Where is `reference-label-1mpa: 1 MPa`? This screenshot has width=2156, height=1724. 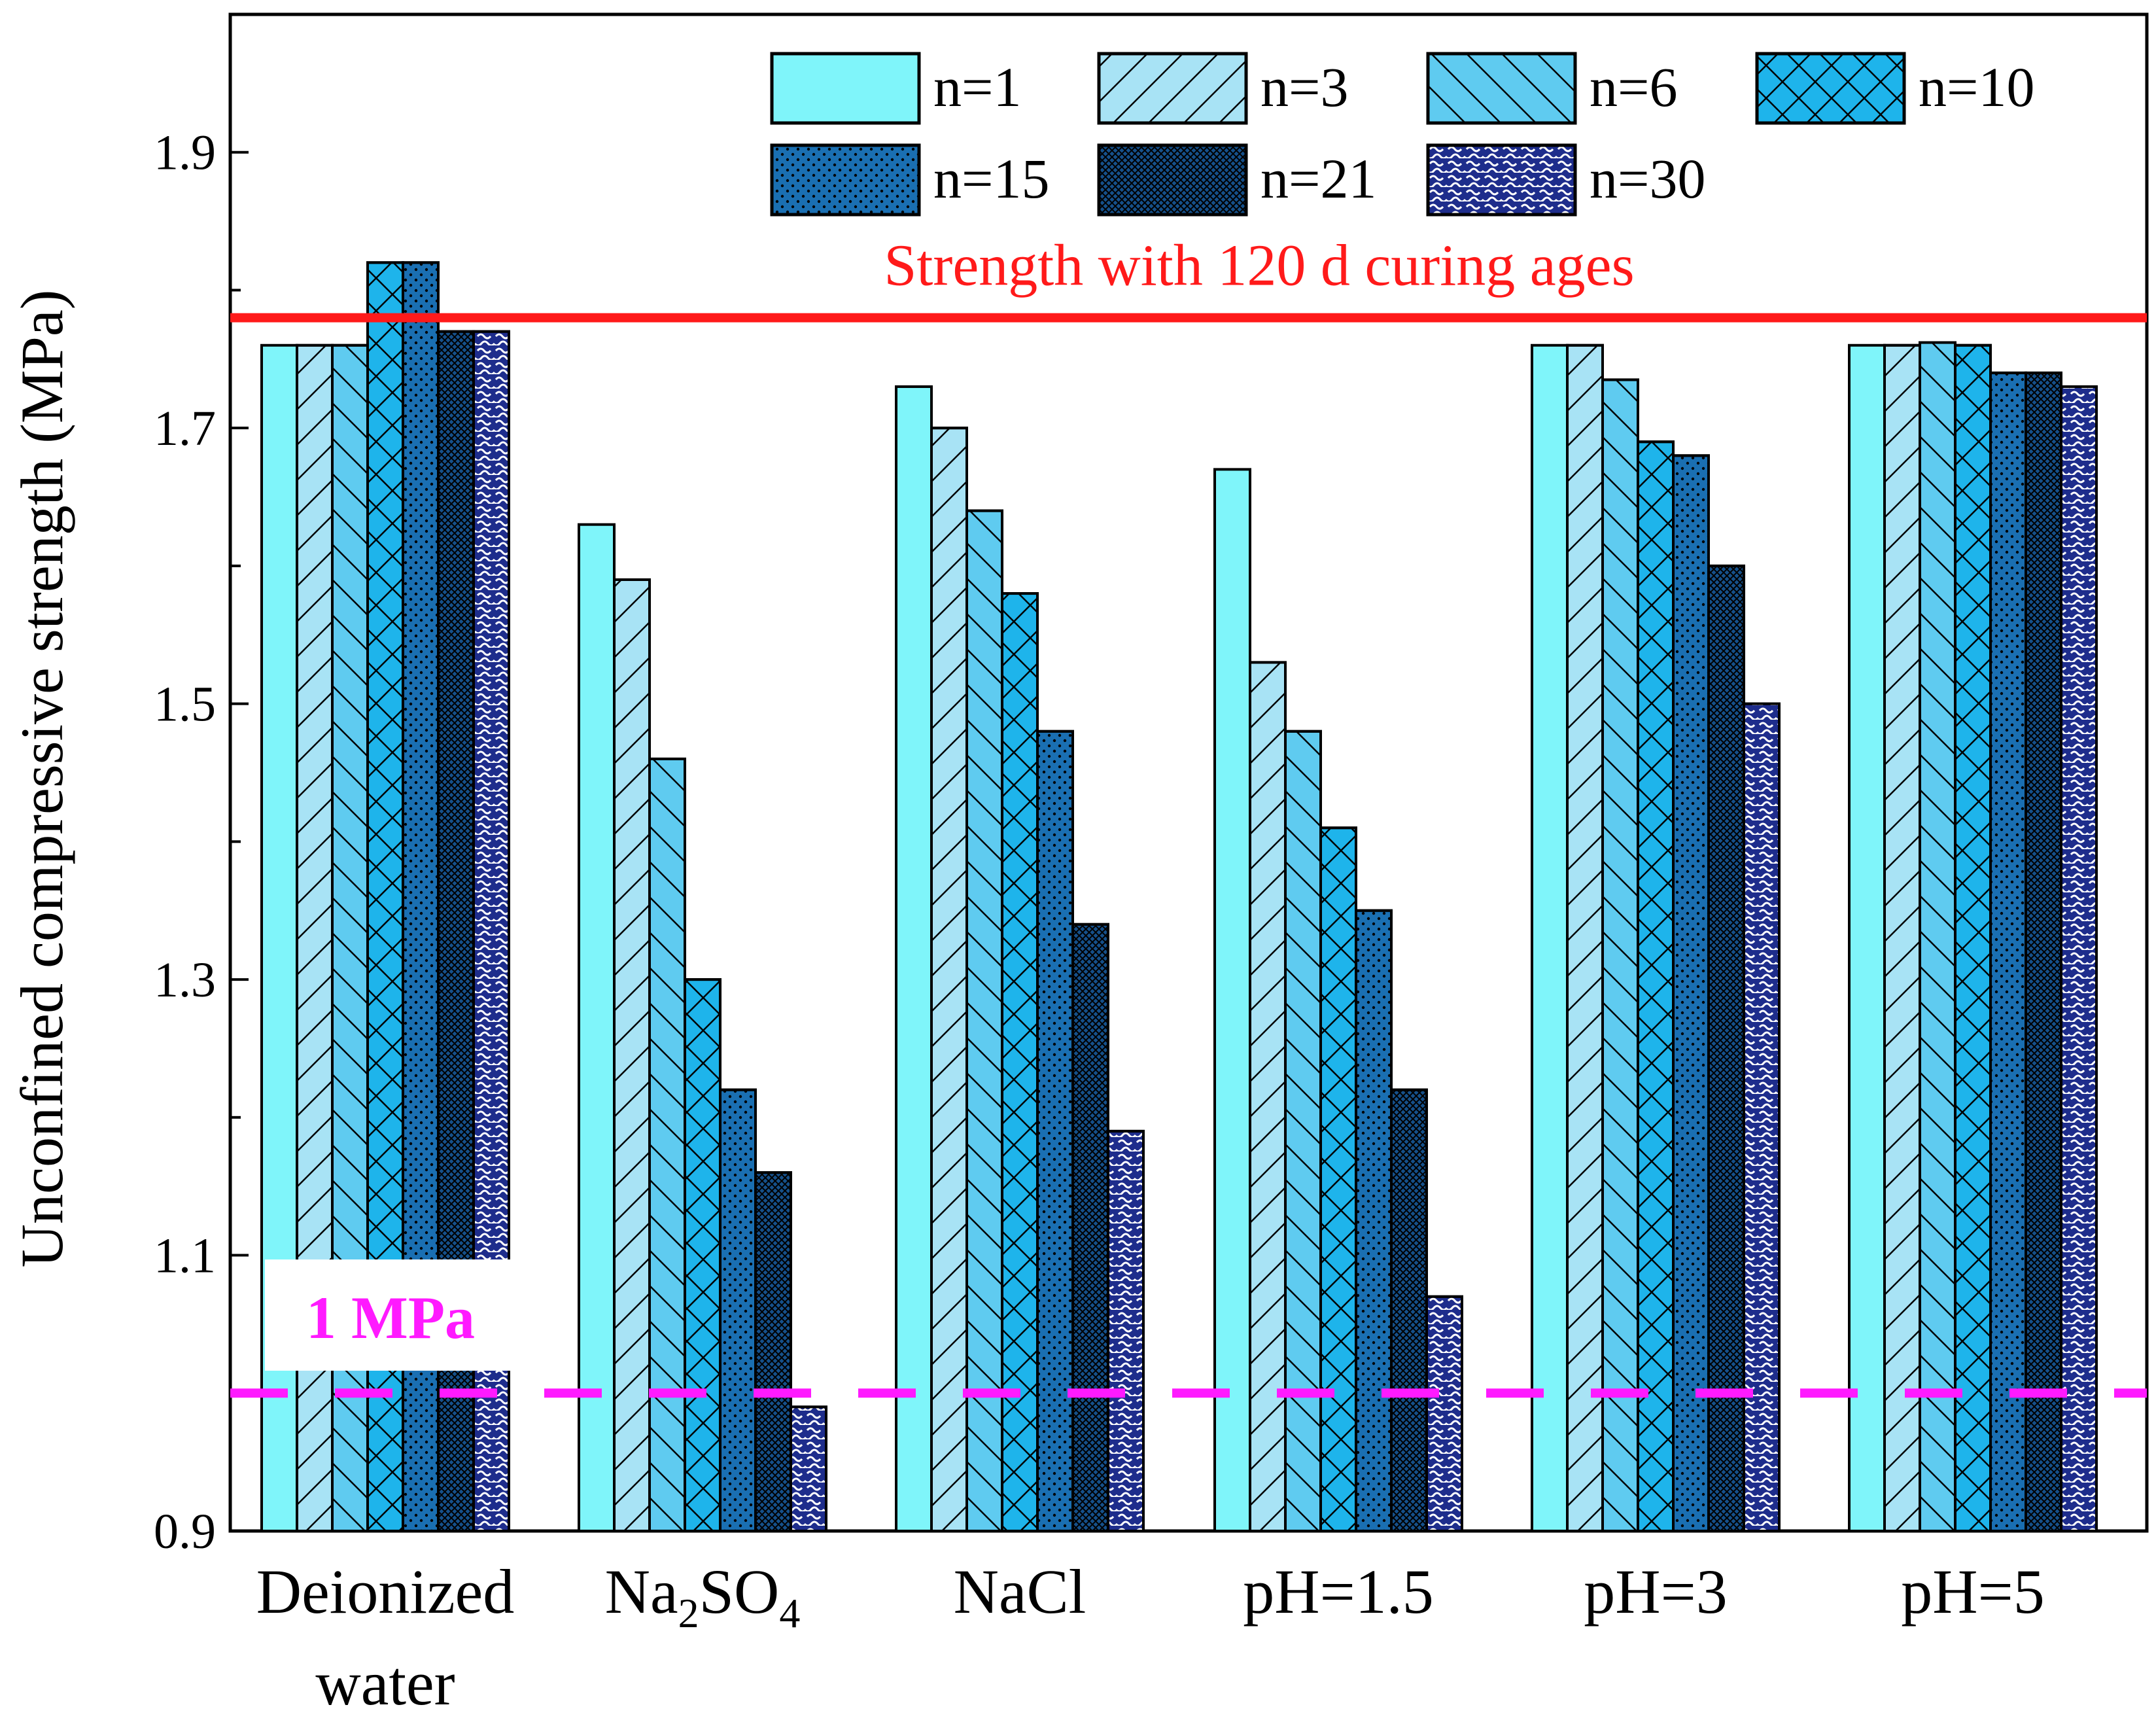
reference-label-1mpa: 1 MPa is located at coordinates (390, 1318).